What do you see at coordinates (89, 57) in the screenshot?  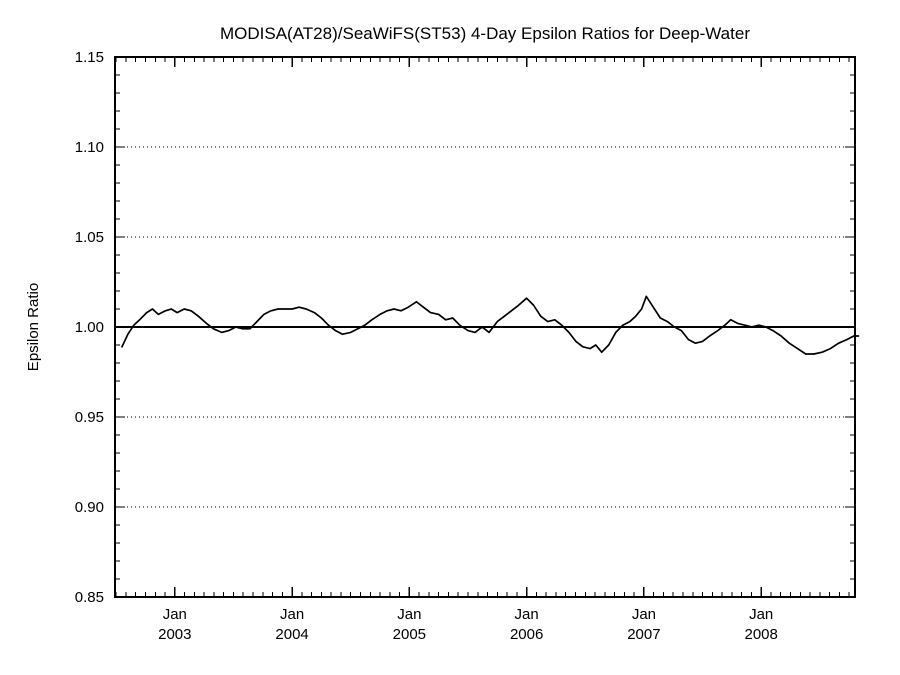 I see `svg-text: 1.15` at bounding box center [89, 57].